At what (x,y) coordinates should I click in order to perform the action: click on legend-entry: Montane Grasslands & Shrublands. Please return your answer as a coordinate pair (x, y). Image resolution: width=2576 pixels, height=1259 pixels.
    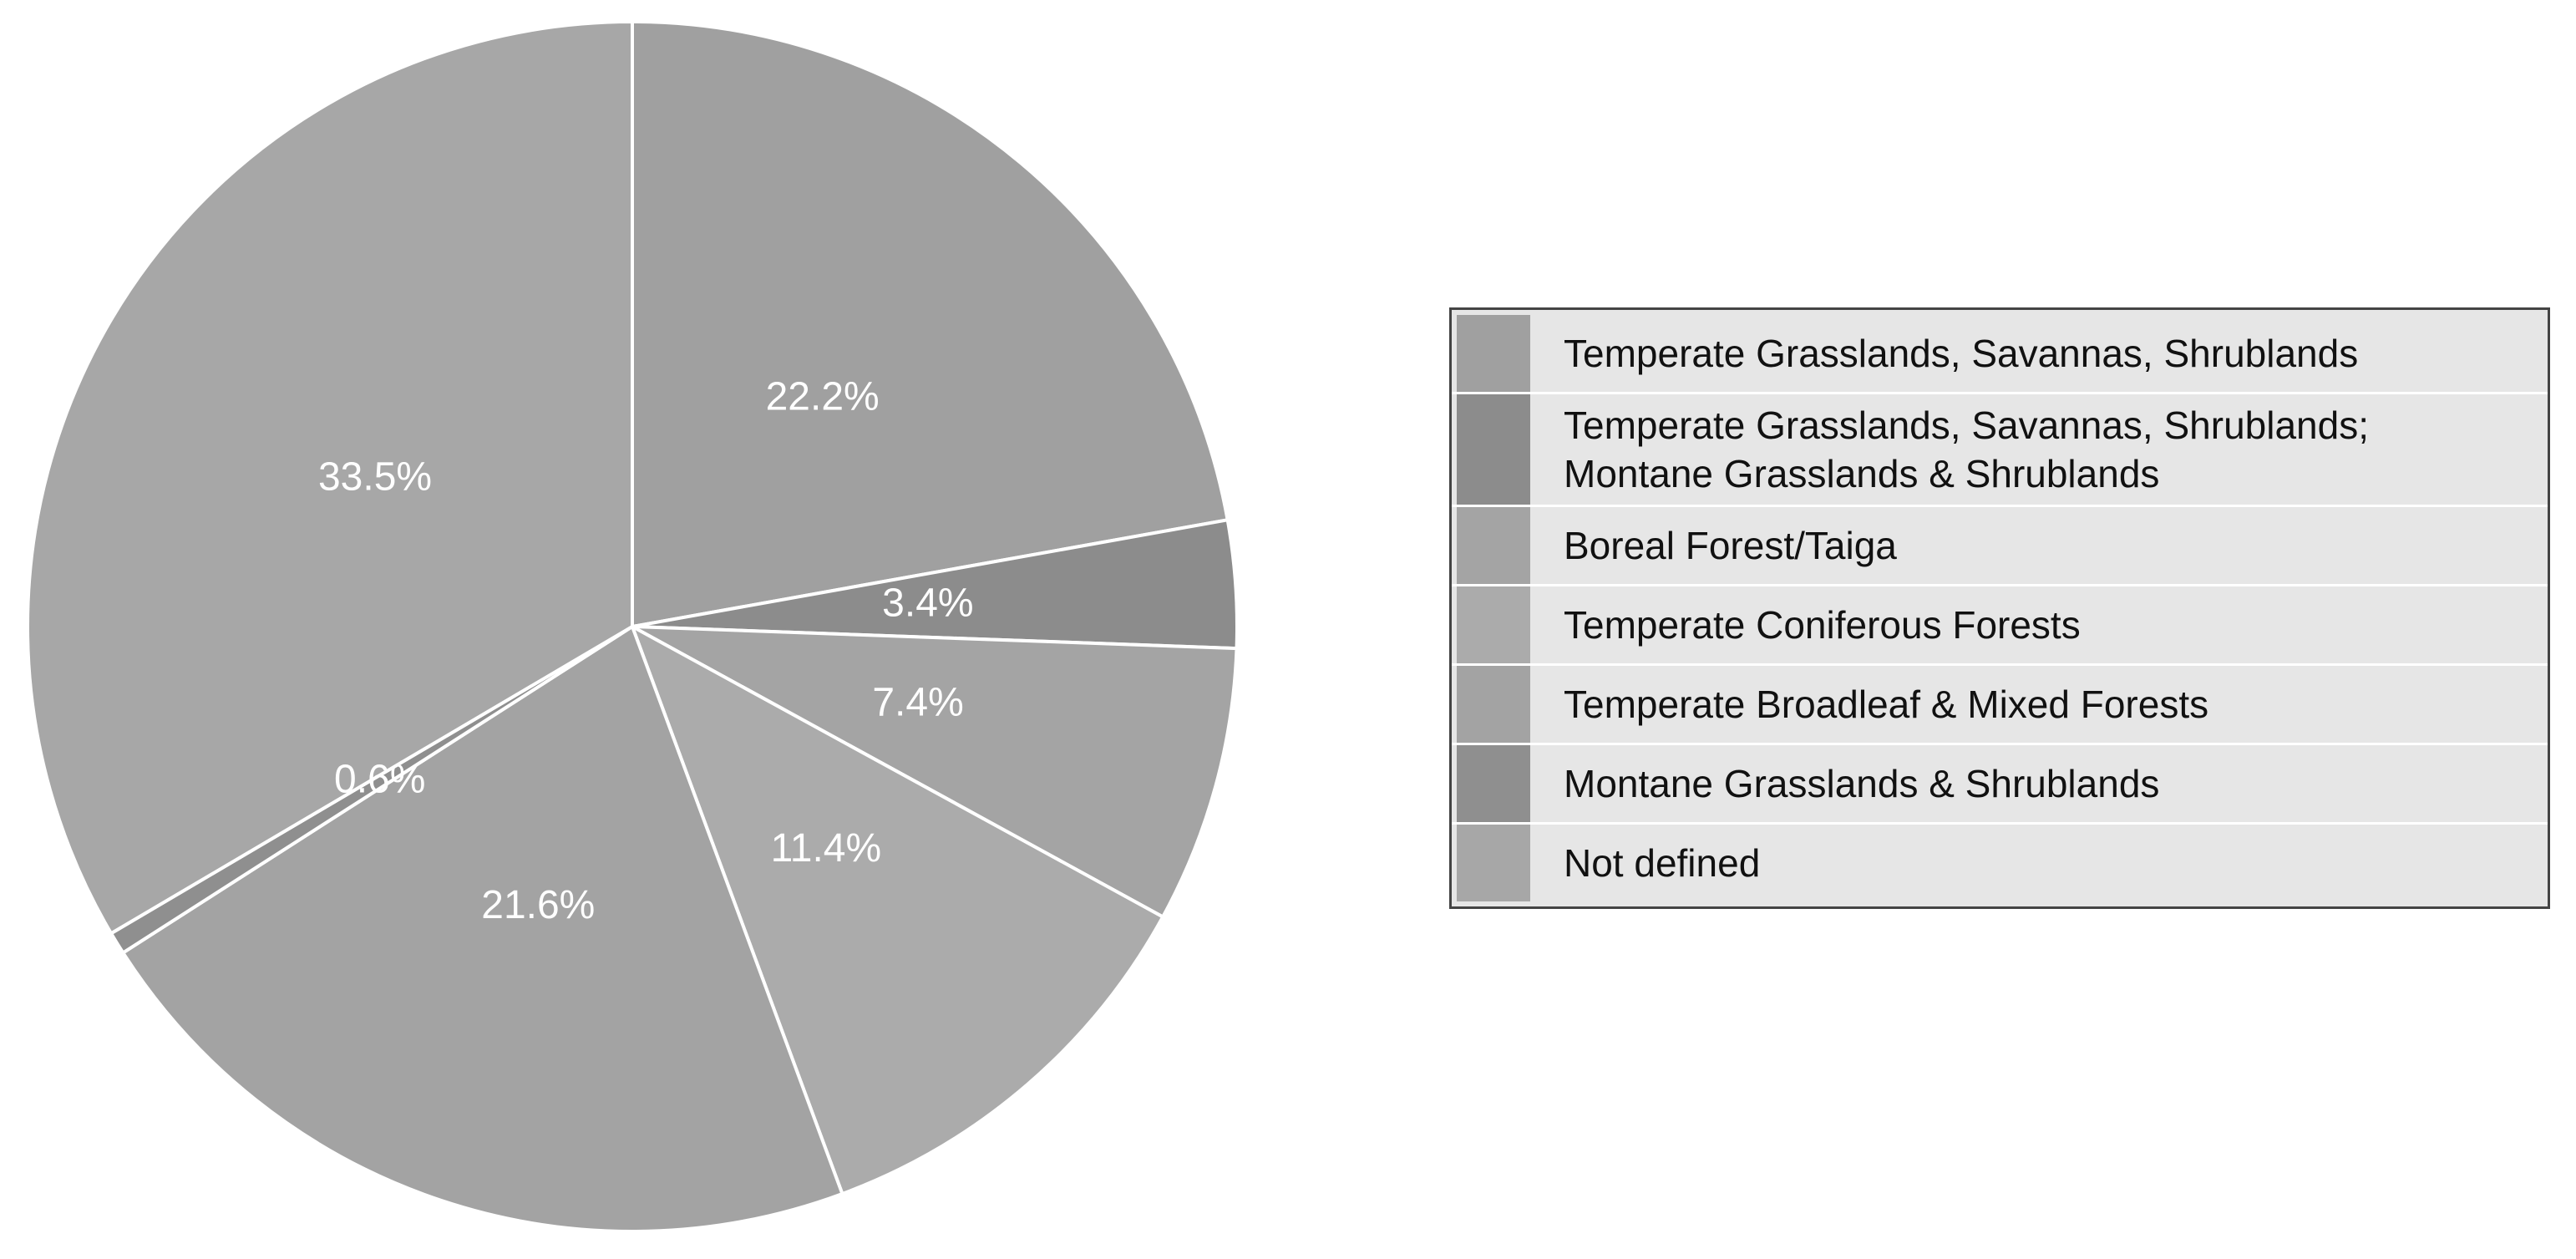
    Looking at the image, I should click on (2000, 785).